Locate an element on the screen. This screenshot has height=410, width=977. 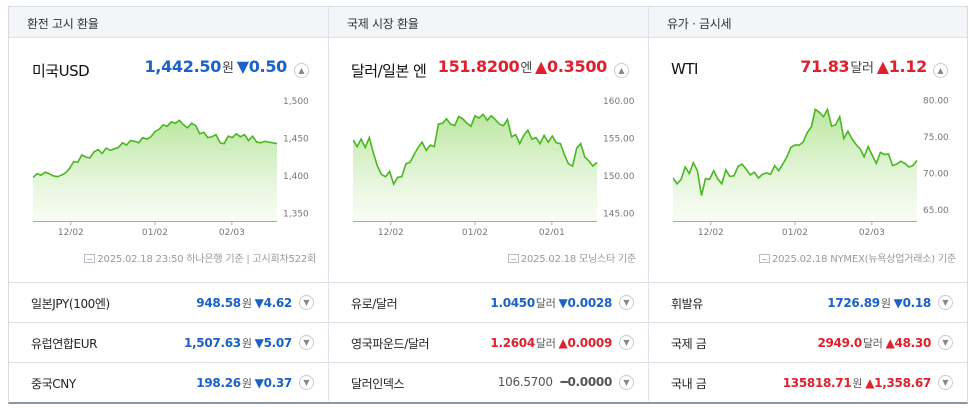
row-name: 휘발유 is located at coordinates (687, 304).